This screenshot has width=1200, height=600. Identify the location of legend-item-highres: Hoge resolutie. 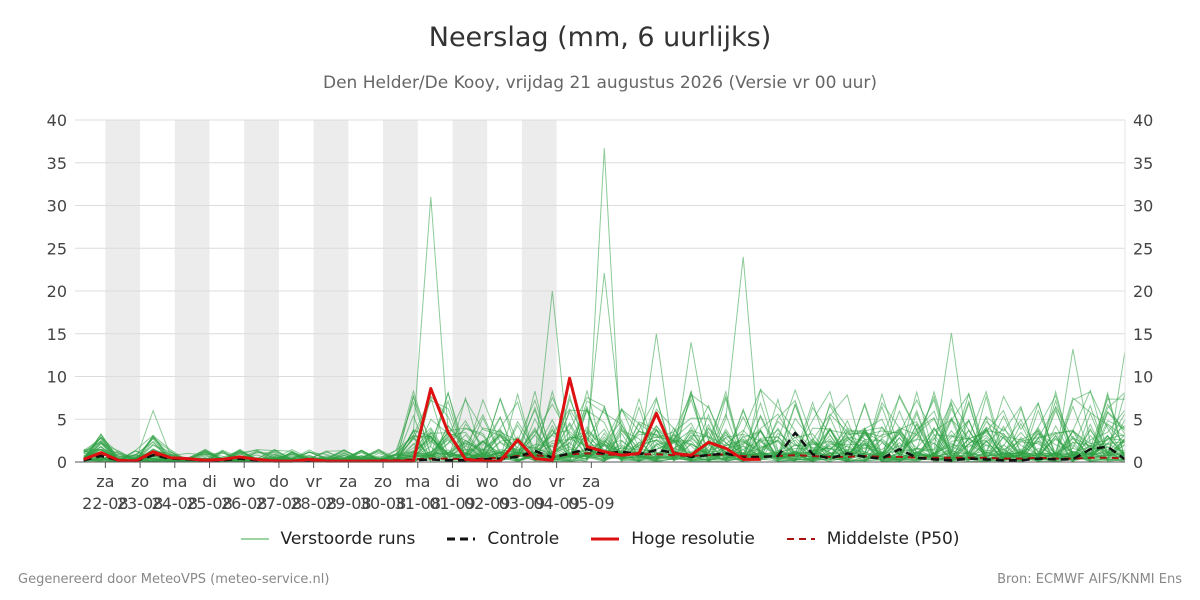
(673, 539).